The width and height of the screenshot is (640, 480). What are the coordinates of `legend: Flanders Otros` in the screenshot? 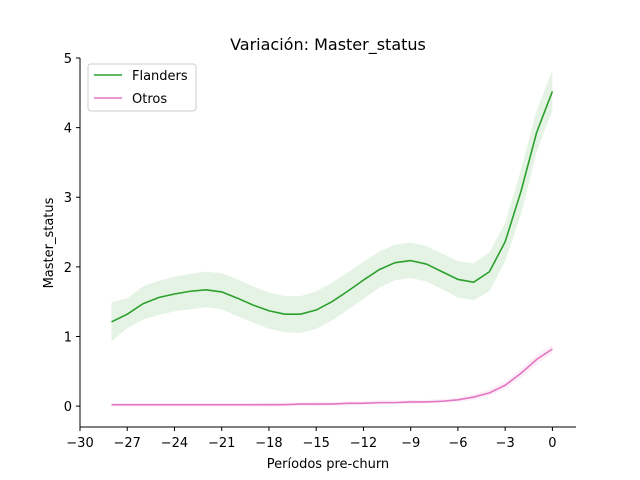 It's located at (142, 87).